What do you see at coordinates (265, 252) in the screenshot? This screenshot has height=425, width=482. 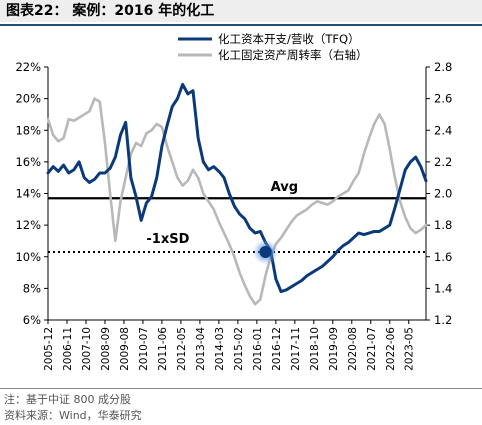 I see `highlight-point` at bounding box center [265, 252].